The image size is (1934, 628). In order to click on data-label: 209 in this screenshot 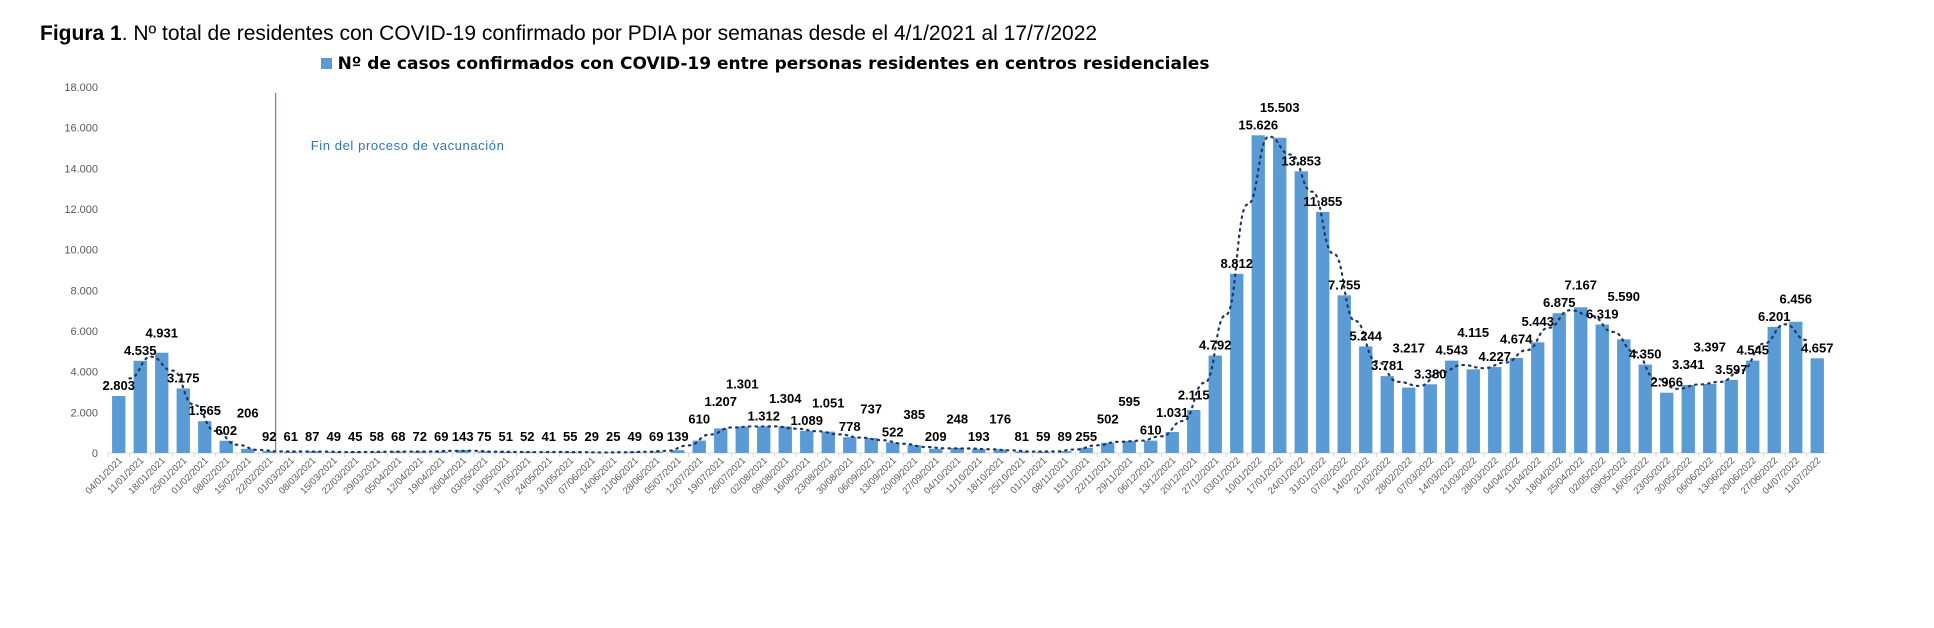, I will do `click(936, 436)`.